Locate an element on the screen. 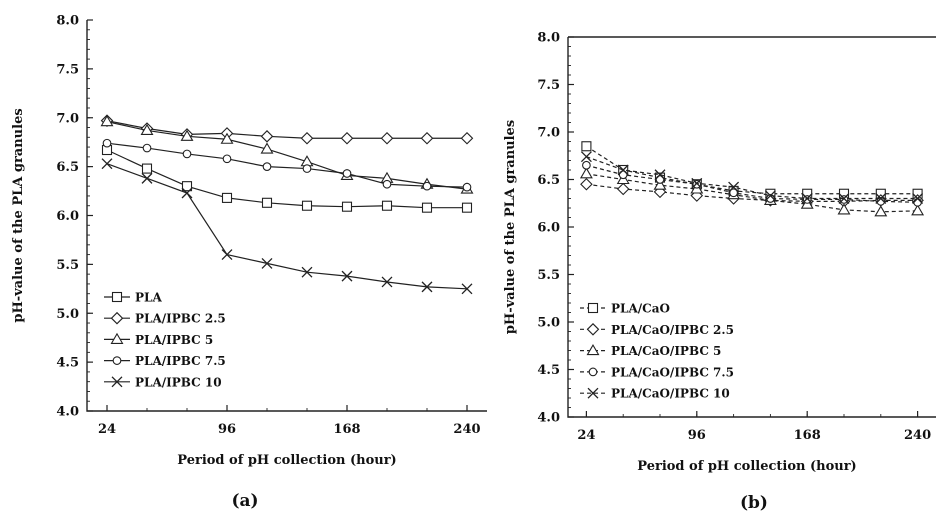 The width and height of the screenshot is (936, 519). y-tick-label: 6.5 is located at coordinates (548, 180).